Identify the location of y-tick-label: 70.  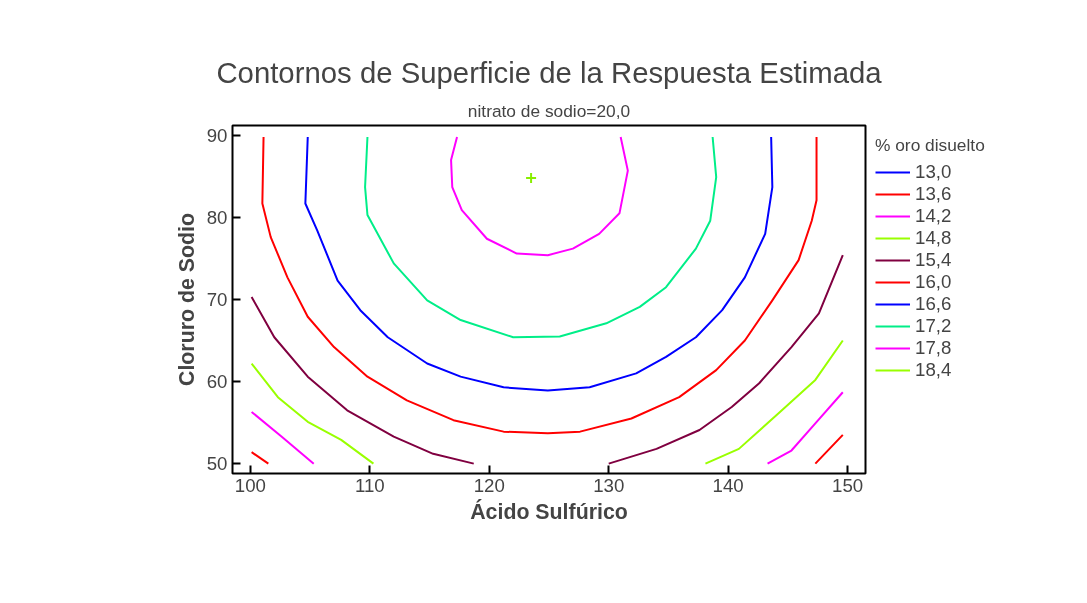
(217, 299).